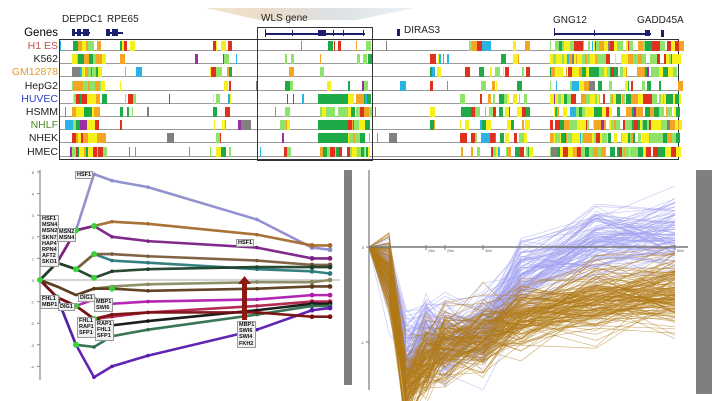 The height and width of the screenshot is (401, 712). Describe the element at coordinates (43, 138) in the screenshot. I see `track-label-nhek: NHEK` at that location.